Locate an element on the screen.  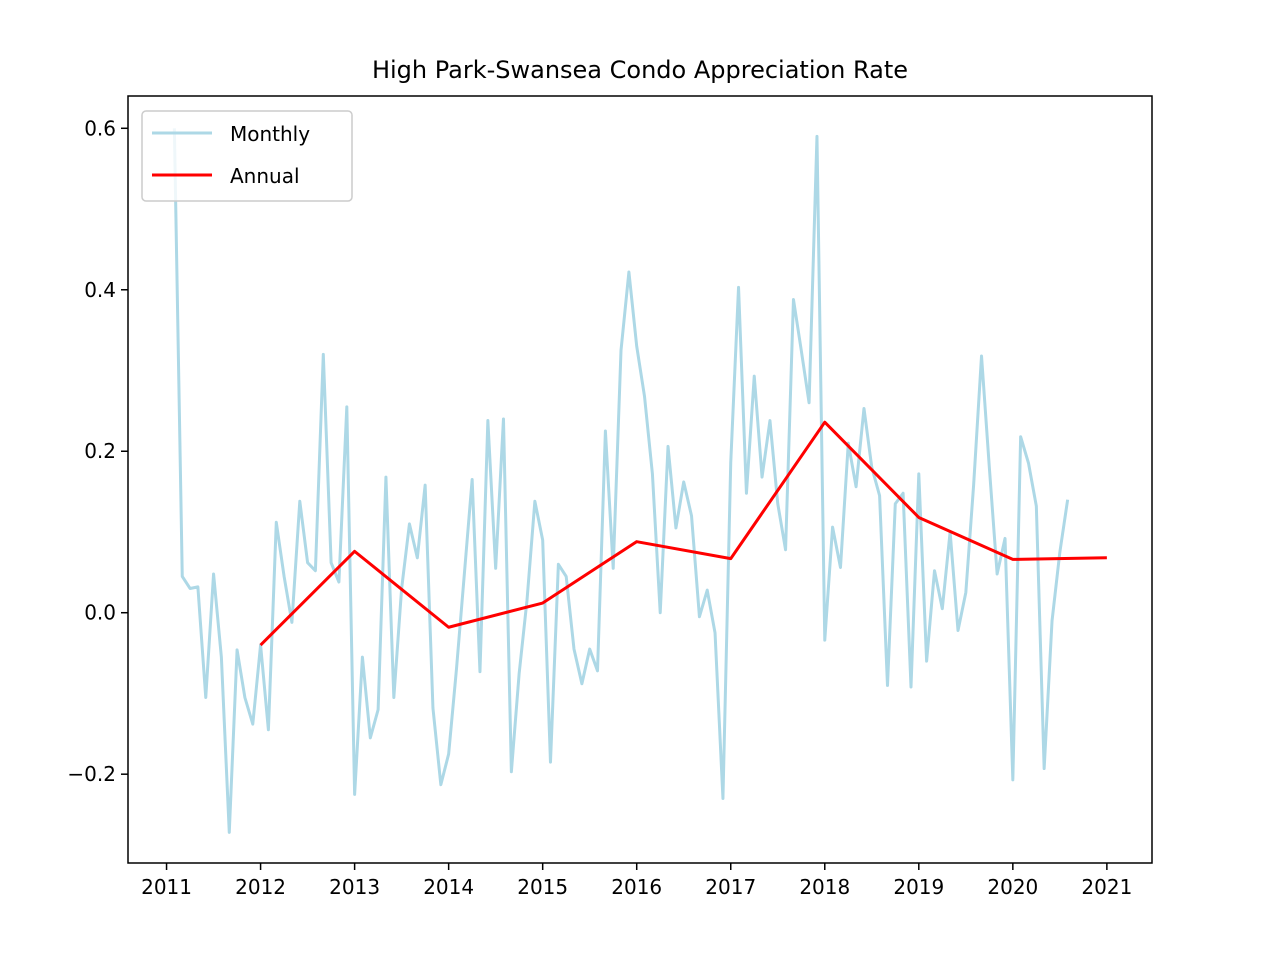
x-tick-label: 2017 is located at coordinates (730, 887).